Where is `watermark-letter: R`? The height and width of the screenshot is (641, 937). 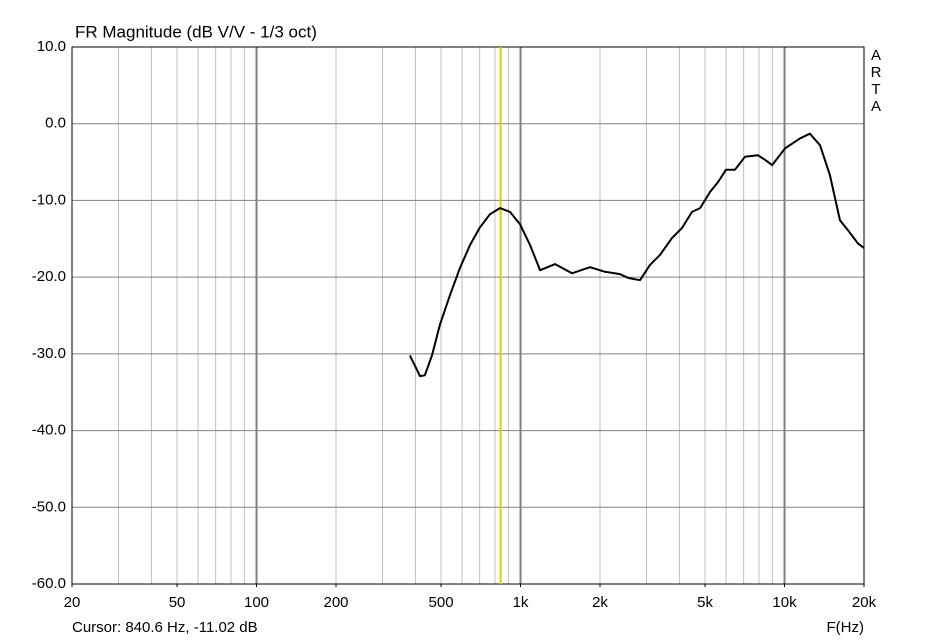
watermark-letter: R is located at coordinates (876, 72).